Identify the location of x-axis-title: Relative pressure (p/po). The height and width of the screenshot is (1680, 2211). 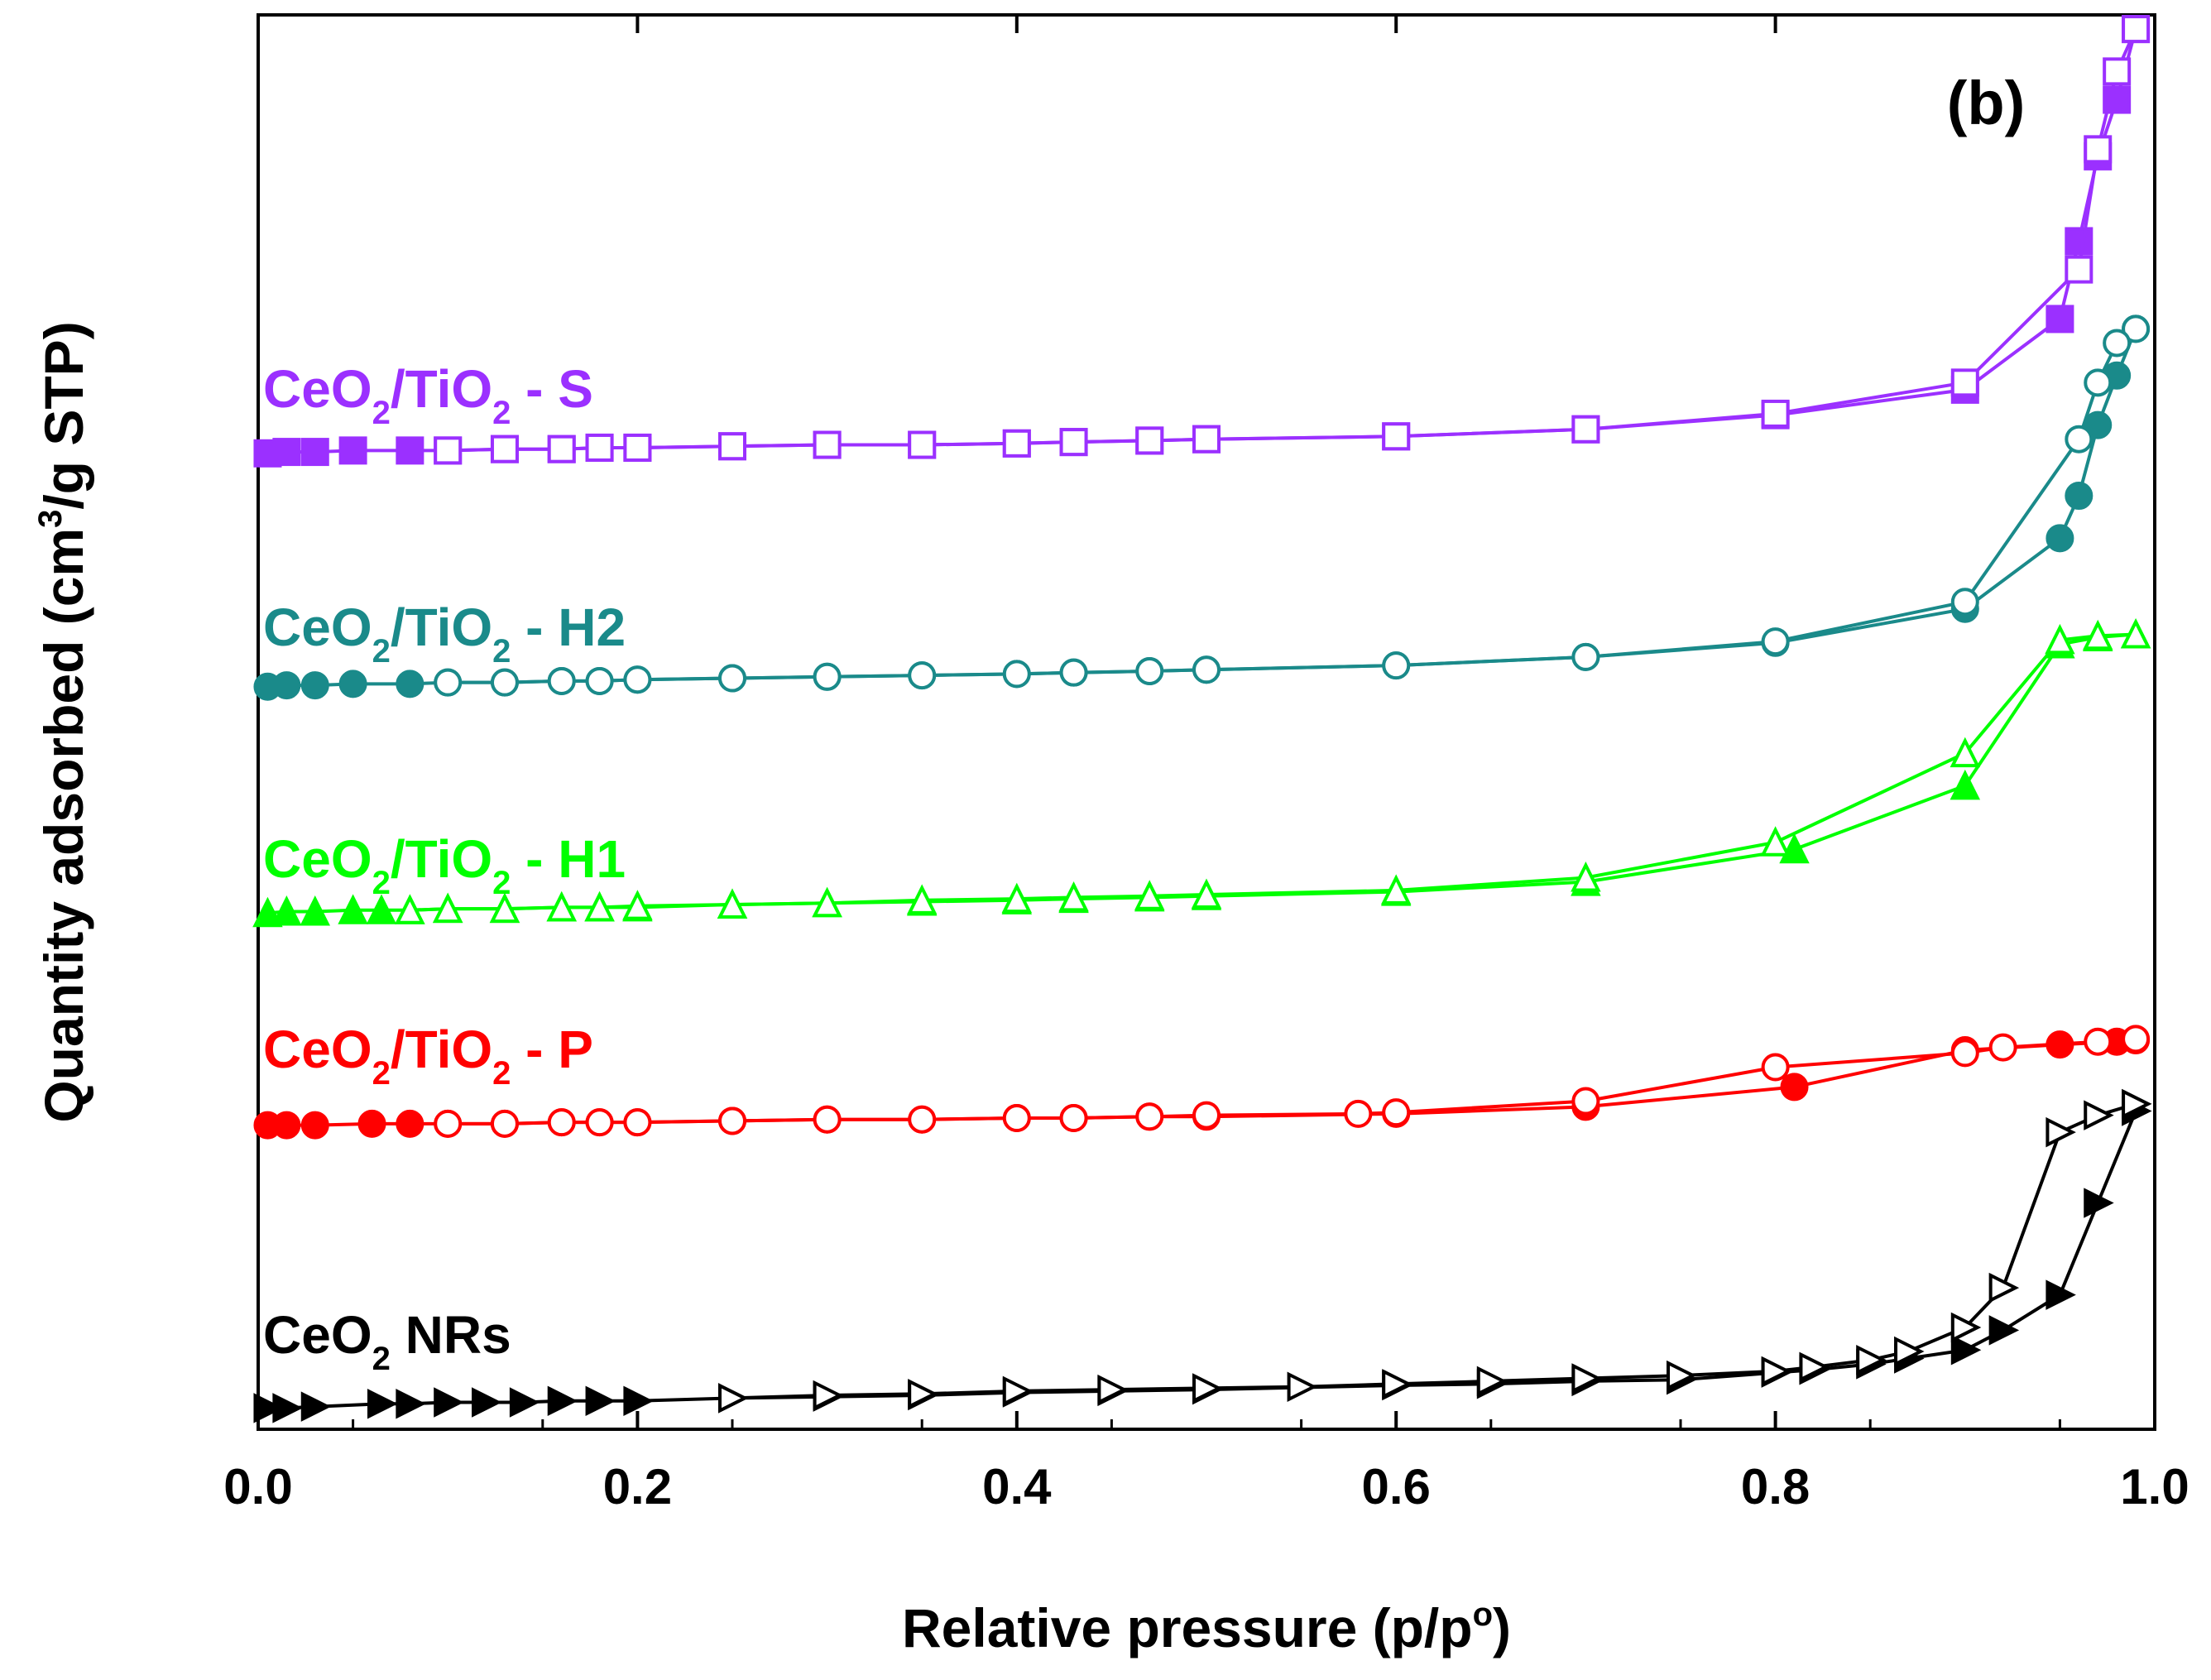
(1206, 1627).